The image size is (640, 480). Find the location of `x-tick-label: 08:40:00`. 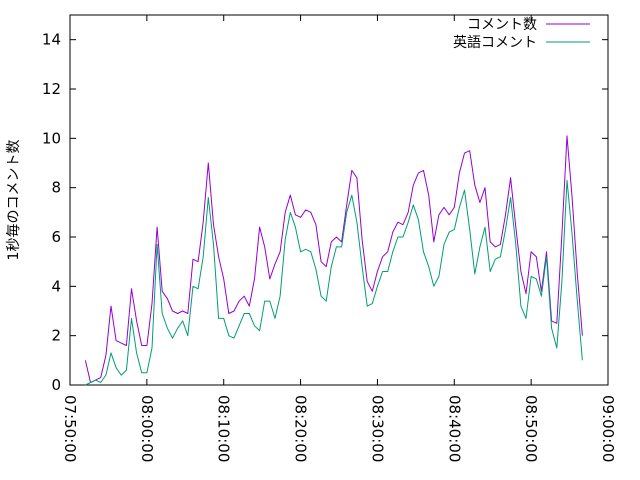

x-tick-label: 08:40:00 is located at coordinates (454, 428).